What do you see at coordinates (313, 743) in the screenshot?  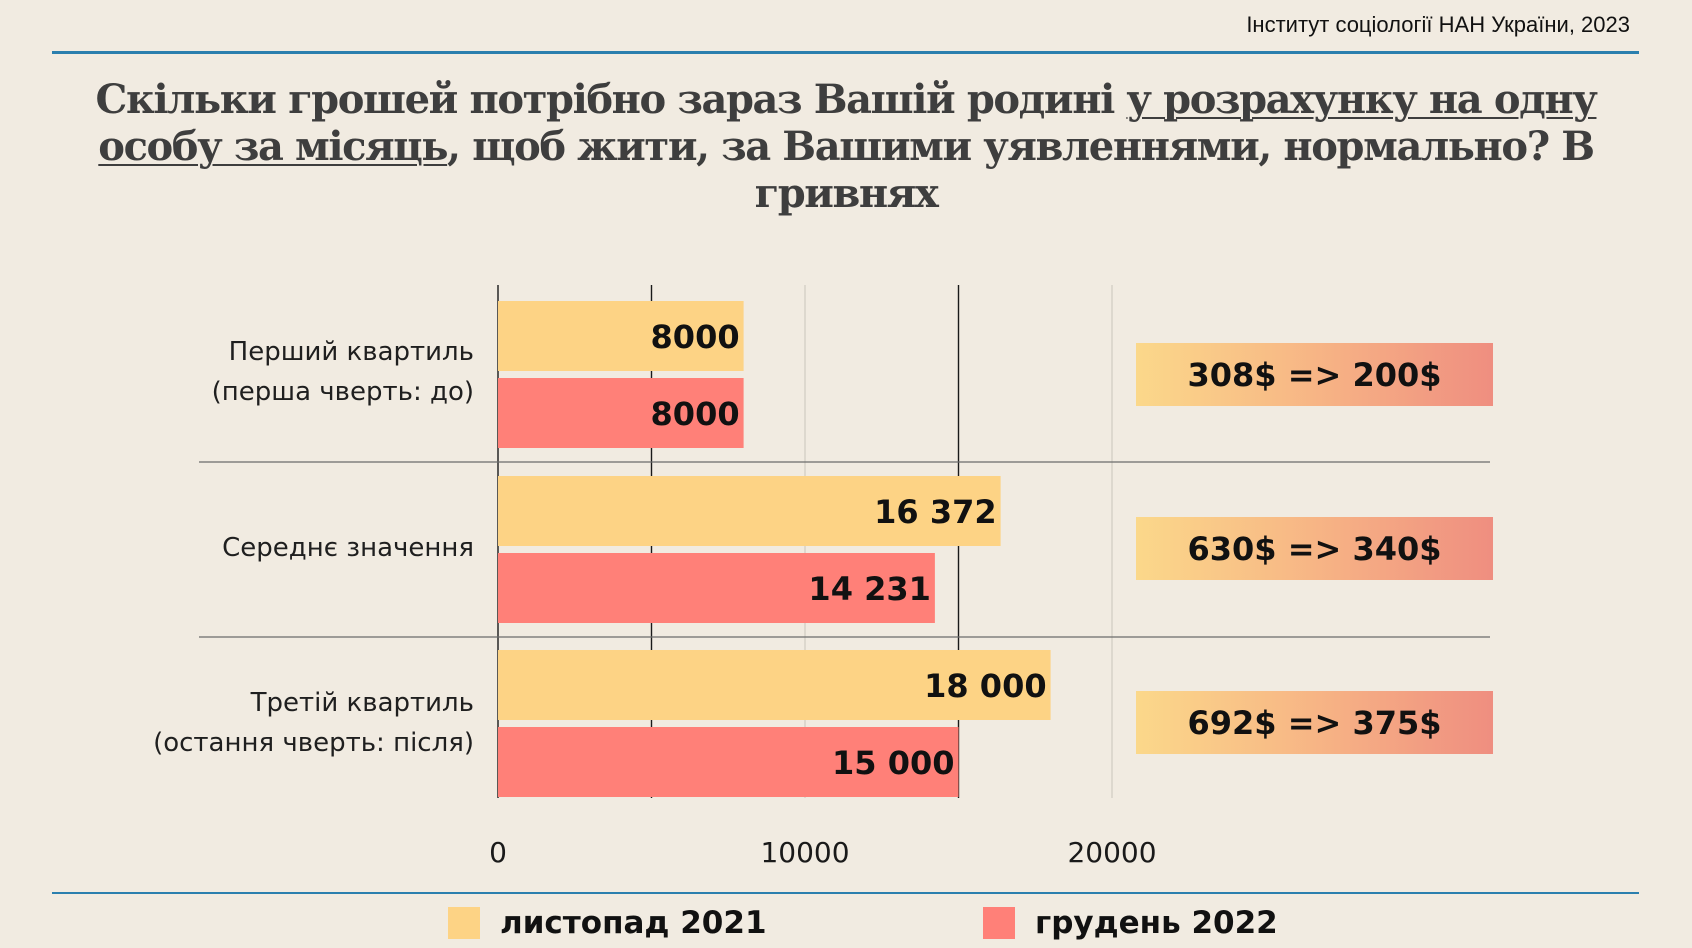 I see `row-label-line-2: (остання чверть: після)` at bounding box center [313, 743].